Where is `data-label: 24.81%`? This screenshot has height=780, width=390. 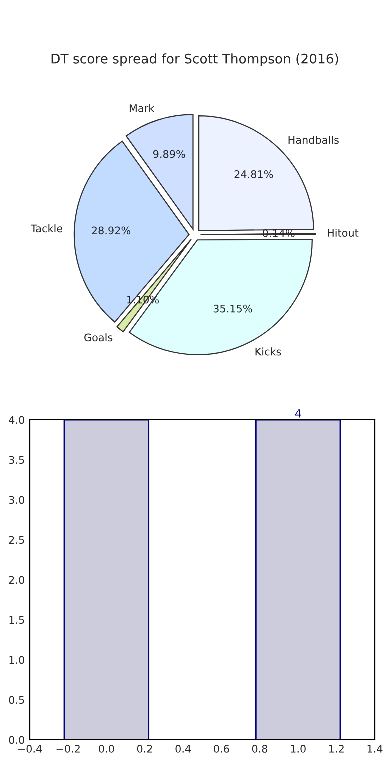 data-label: 24.81% is located at coordinates (254, 174).